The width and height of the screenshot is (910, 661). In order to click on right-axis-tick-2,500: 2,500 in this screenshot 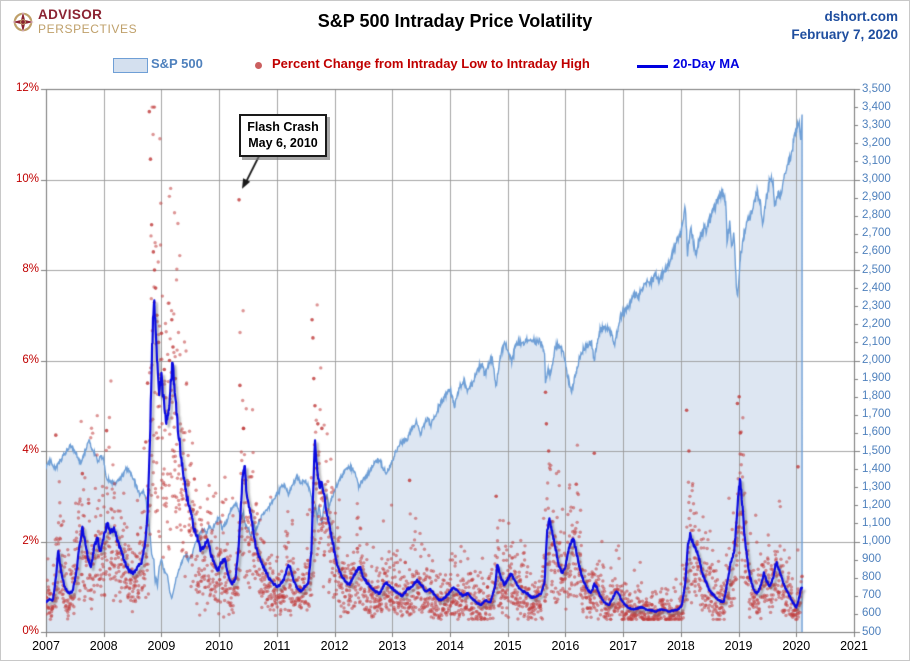, I will do `click(876, 269)`.